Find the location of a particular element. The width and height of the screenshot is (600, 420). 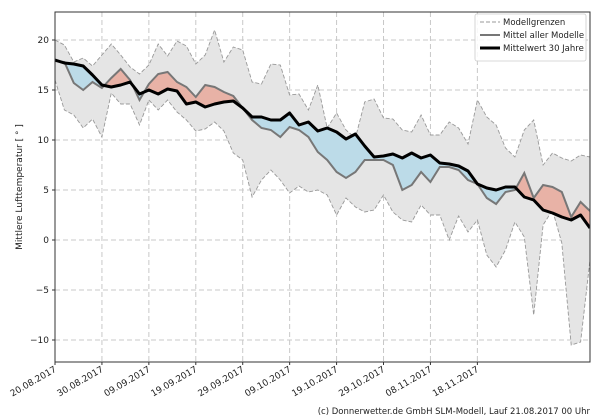

x-tick-label: 19.10.2017 is located at coordinates (315, 382).